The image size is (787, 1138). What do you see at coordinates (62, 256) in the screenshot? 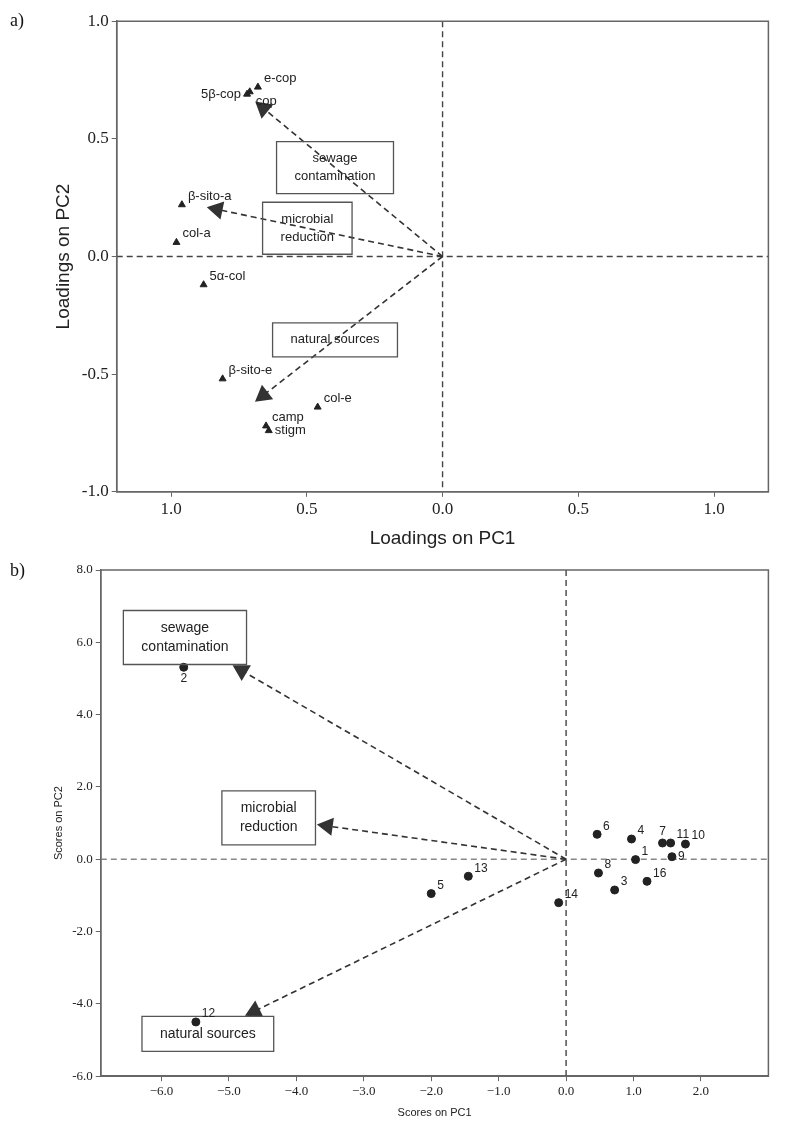
I see `y-axis-title: Loadings on PC2` at bounding box center [62, 256].